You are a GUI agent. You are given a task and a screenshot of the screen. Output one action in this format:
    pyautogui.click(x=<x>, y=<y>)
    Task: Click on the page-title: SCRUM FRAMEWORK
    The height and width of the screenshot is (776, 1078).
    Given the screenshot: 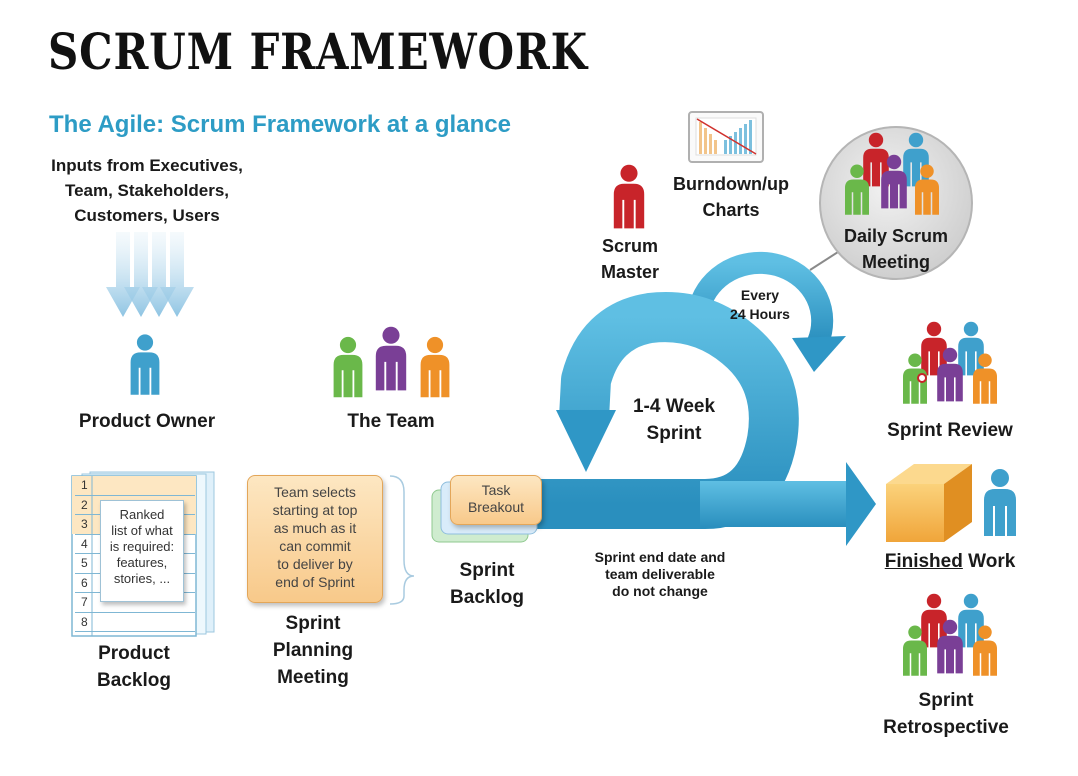 What is the action you would take?
    pyautogui.click(x=318, y=51)
    